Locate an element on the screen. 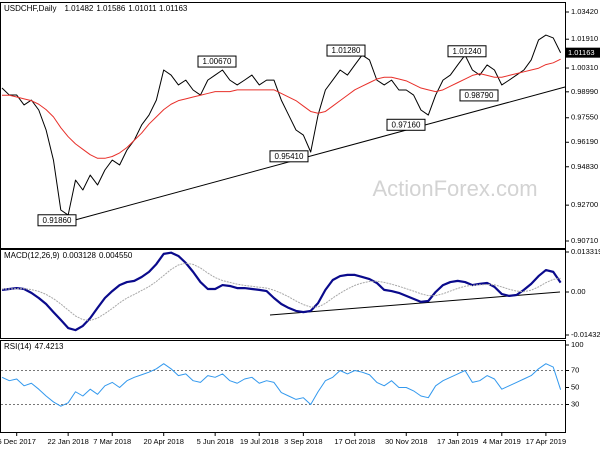 The width and height of the screenshot is (600, 450). y-tick-label: 0.013319 is located at coordinates (585, 251).